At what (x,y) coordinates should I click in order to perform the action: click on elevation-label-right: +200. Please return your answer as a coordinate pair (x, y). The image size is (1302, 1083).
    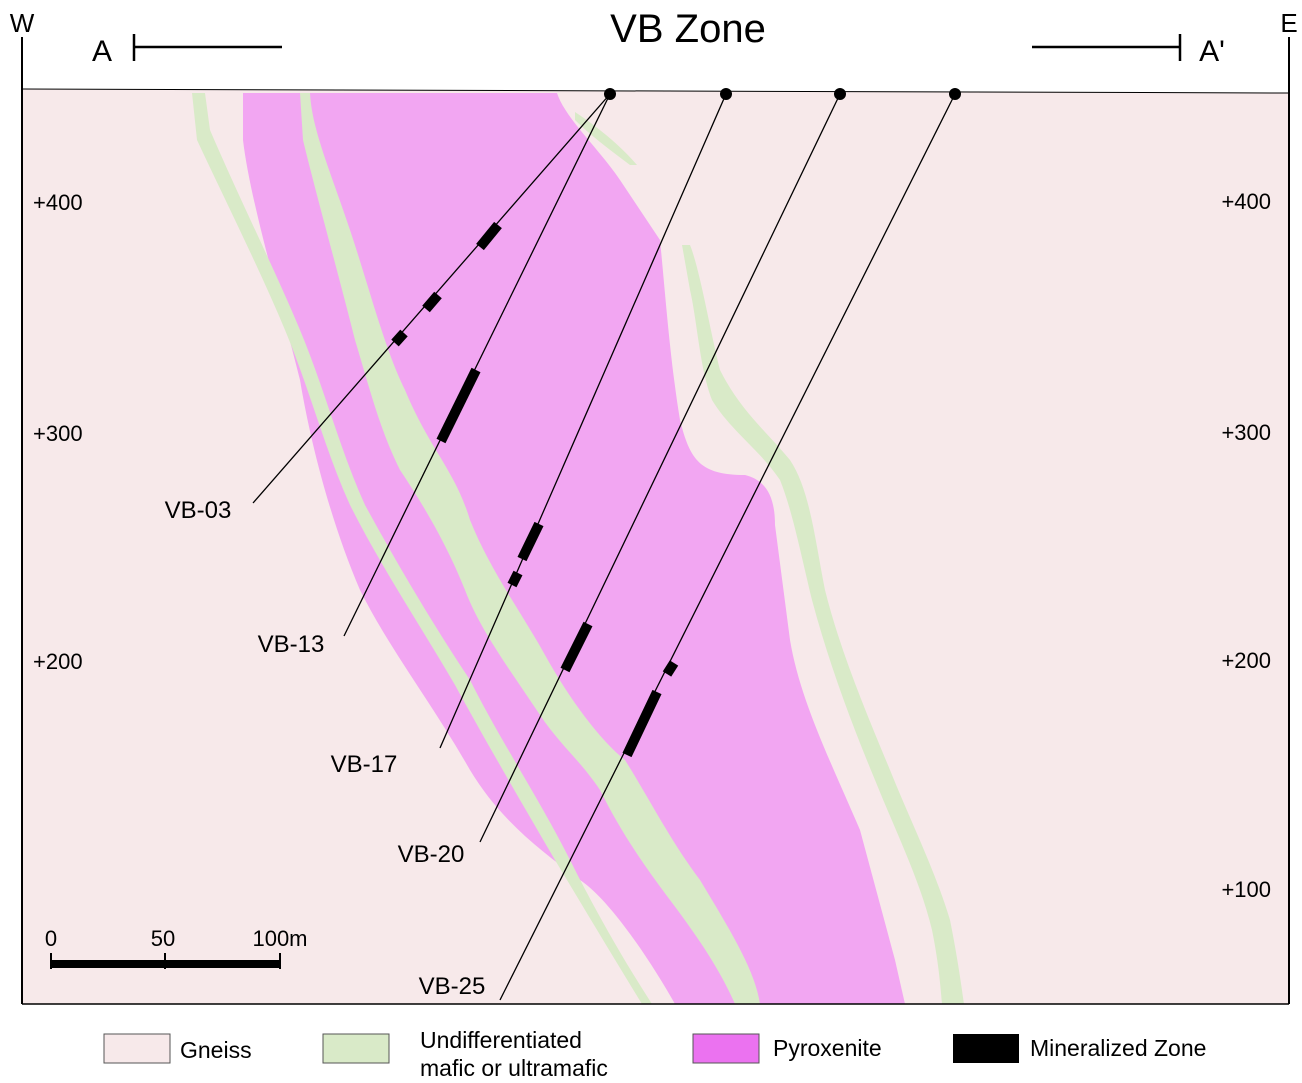
    Looking at the image, I should click on (1246, 660).